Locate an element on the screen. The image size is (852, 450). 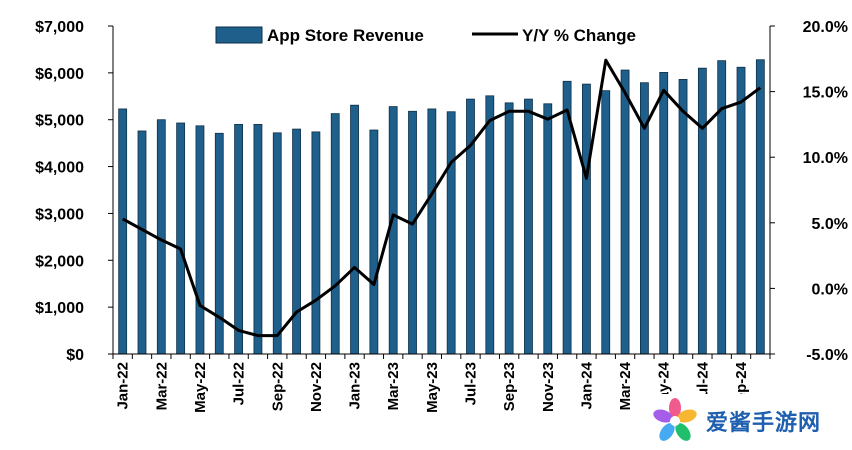
left-tick-label: $0 is located at coordinates (75, 355).